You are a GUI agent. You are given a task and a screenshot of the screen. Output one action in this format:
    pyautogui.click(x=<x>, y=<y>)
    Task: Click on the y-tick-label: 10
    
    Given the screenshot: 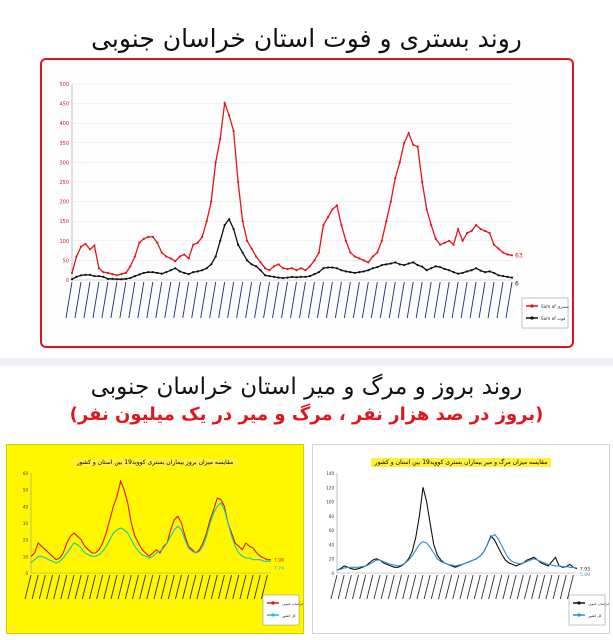 What is the action you would take?
    pyautogui.click(x=26, y=556)
    